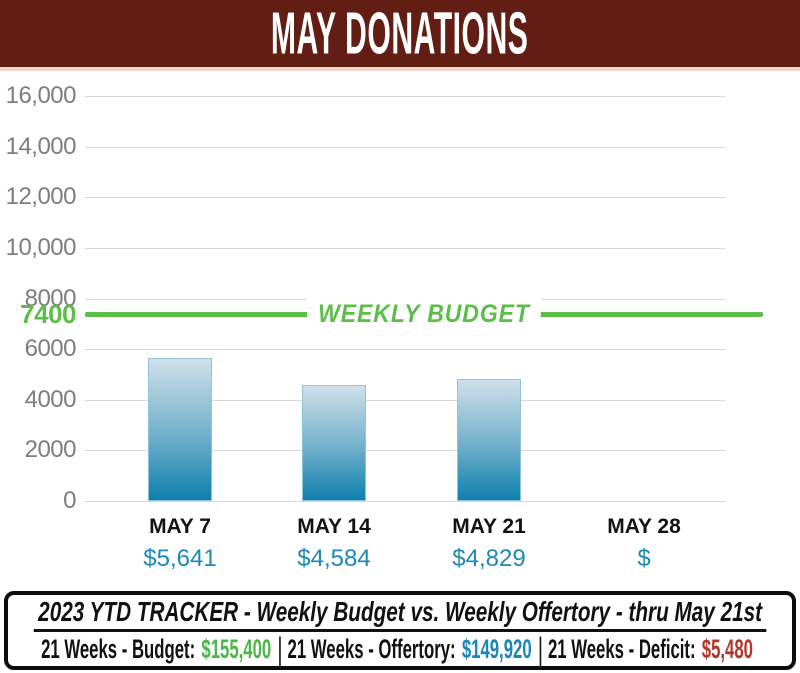 The width and height of the screenshot is (800, 673). What do you see at coordinates (405, 451) in the screenshot?
I see `gridline-2000` at bounding box center [405, 451].